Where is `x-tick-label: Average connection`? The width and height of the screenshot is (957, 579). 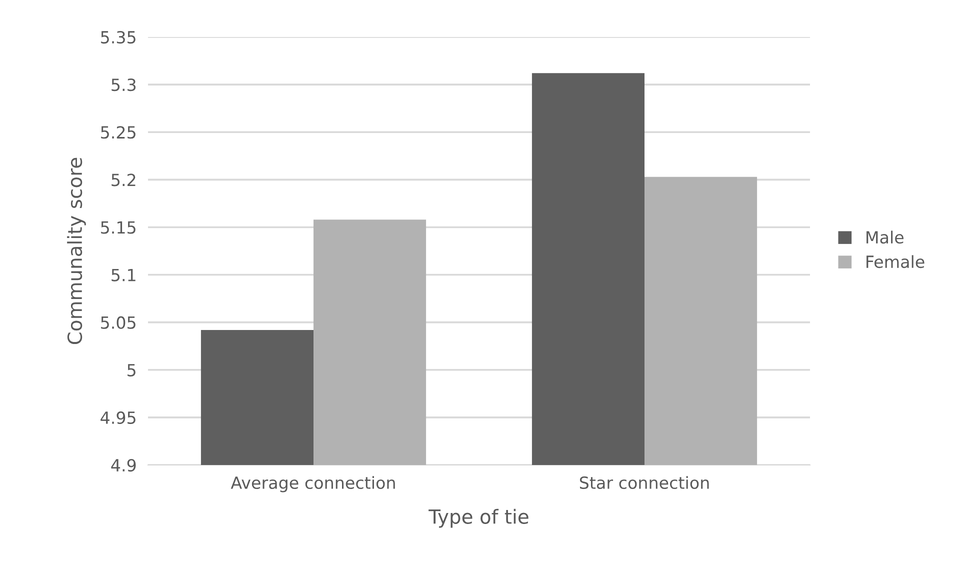
x-tick-label: Average connection is located at coordinates (312, 484).